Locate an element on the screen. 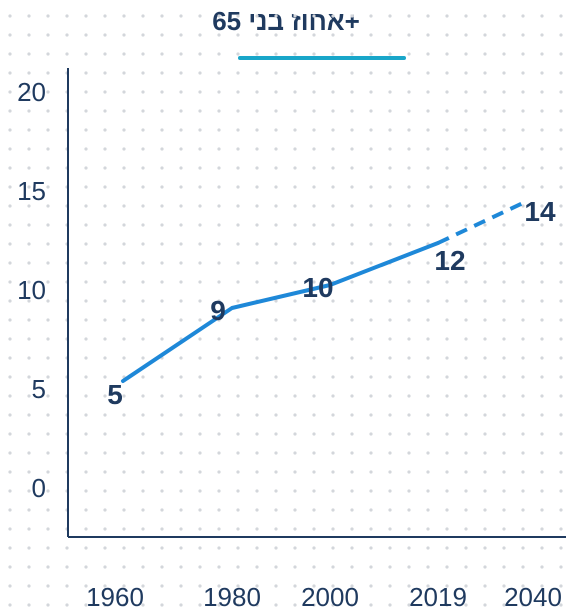 This screenshot has height=611, width=572. data-label: 14 is located at coordinates (540, 211).